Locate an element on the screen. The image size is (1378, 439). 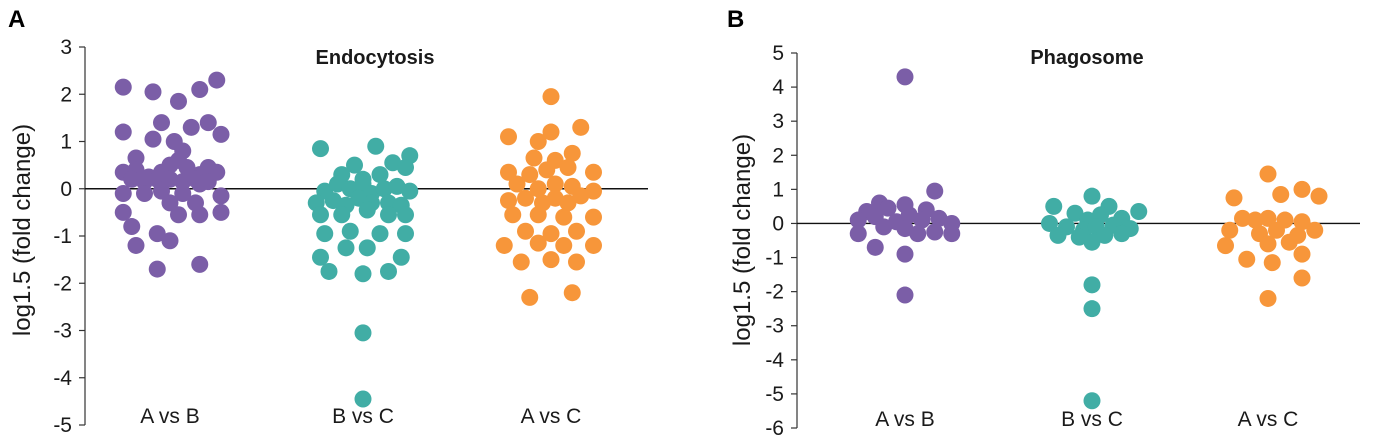
panel-label: A is located at coordinates (16, 19).